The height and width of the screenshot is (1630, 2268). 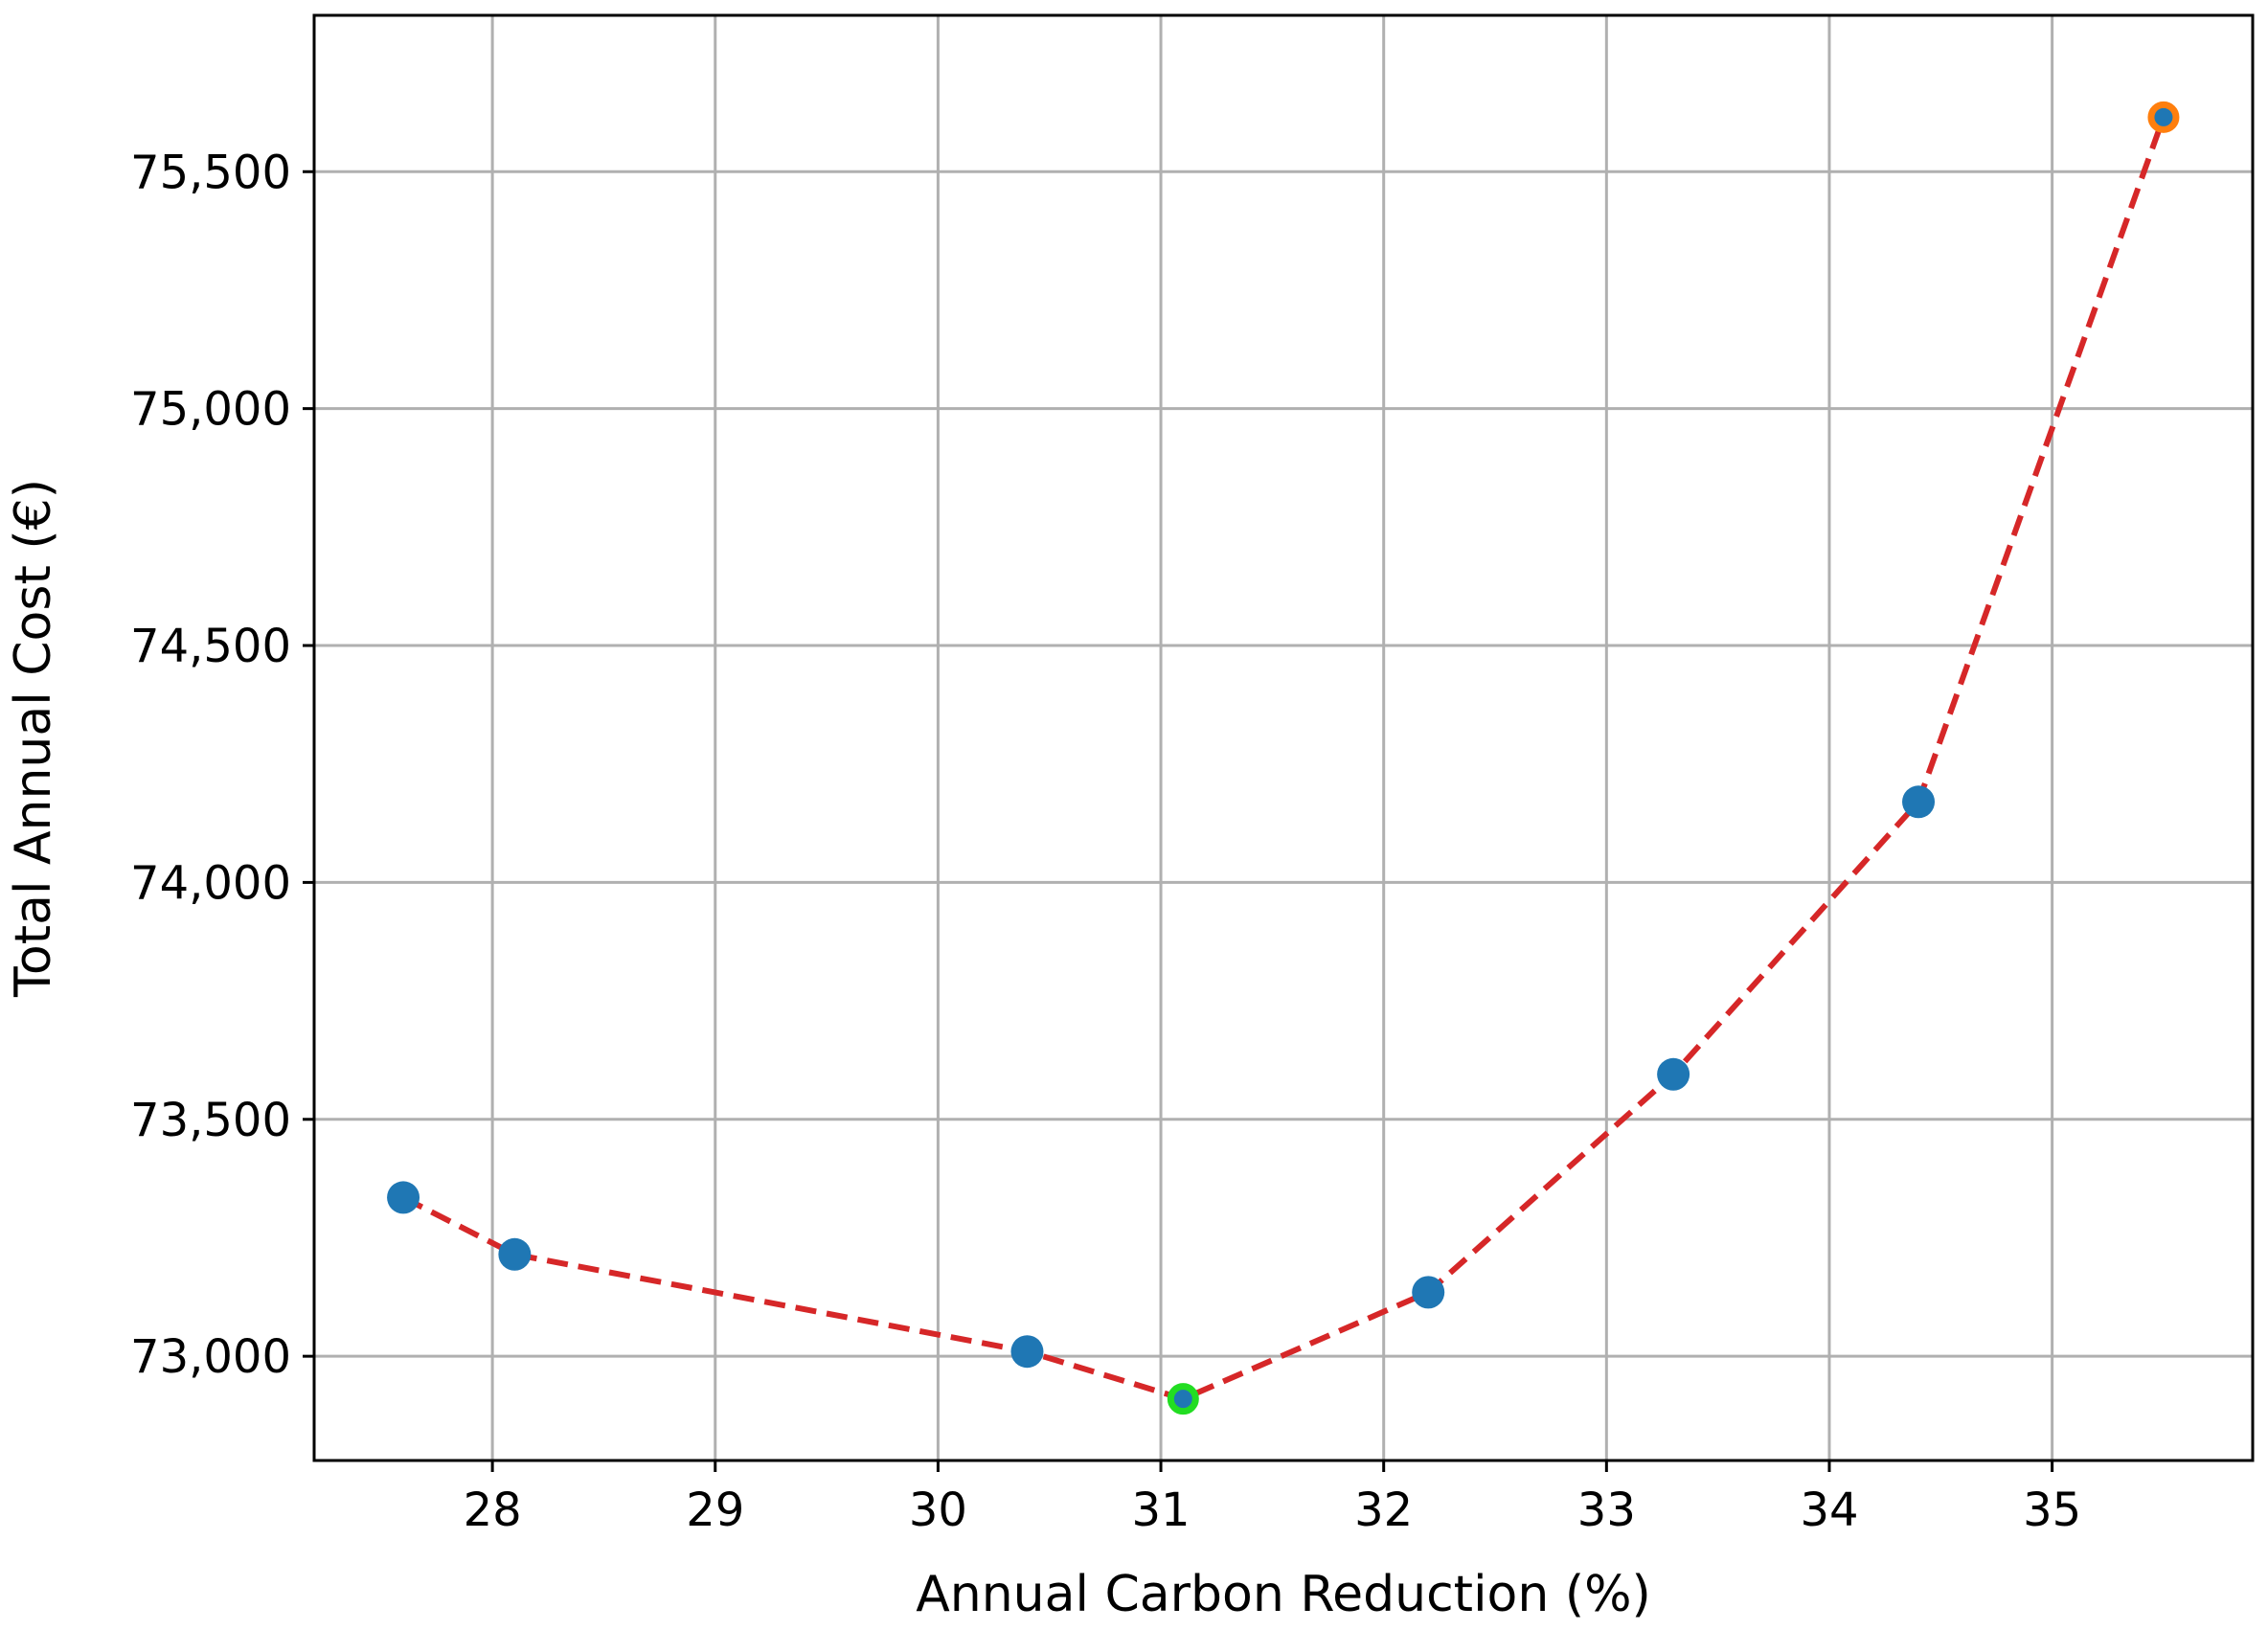 What do you see at coordinates (210, 410) in the screenshot?
I see `y-tick-label: 75,000` at bounding box center [210, 410].